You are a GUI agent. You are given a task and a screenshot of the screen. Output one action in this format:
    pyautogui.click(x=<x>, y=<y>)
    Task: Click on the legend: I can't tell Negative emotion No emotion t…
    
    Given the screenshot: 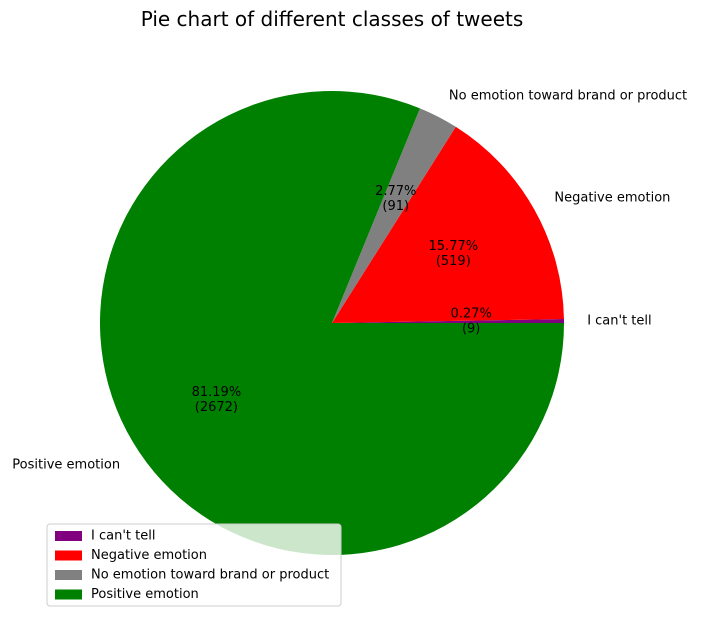 What is the action you would take?
    pyautogui.click(x=194, y=565)
    